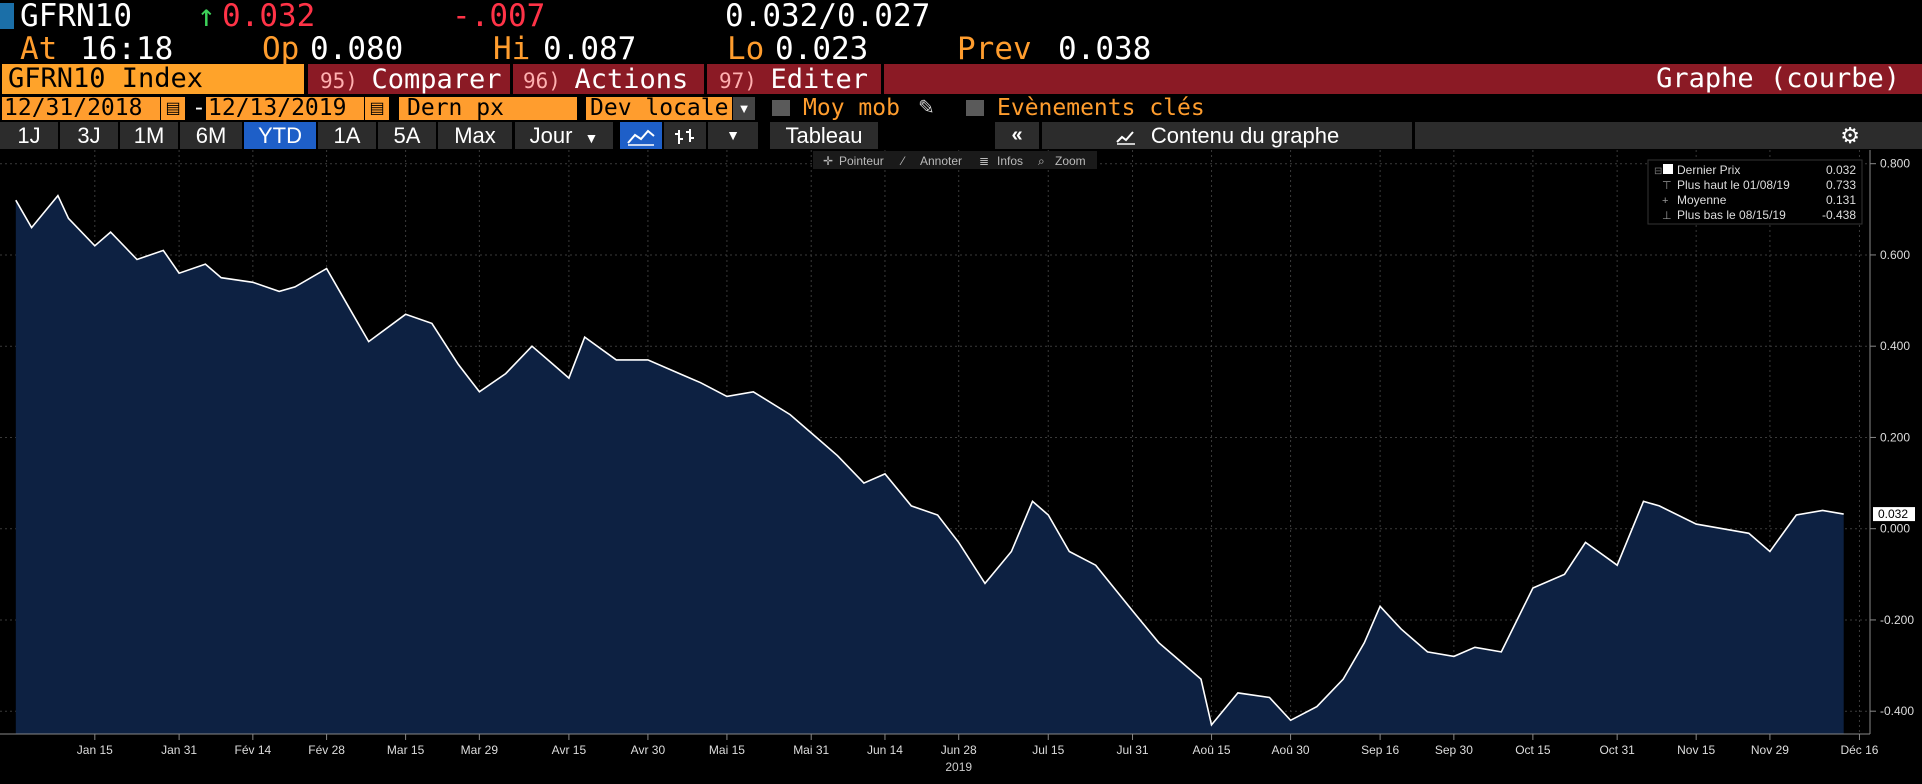 This screenshot has width=1922, height=784. What do you see at coordinates (959, 750) in the screenshot?
I see `x-tick-label: Jun 28` at bounding box center [959, 750].